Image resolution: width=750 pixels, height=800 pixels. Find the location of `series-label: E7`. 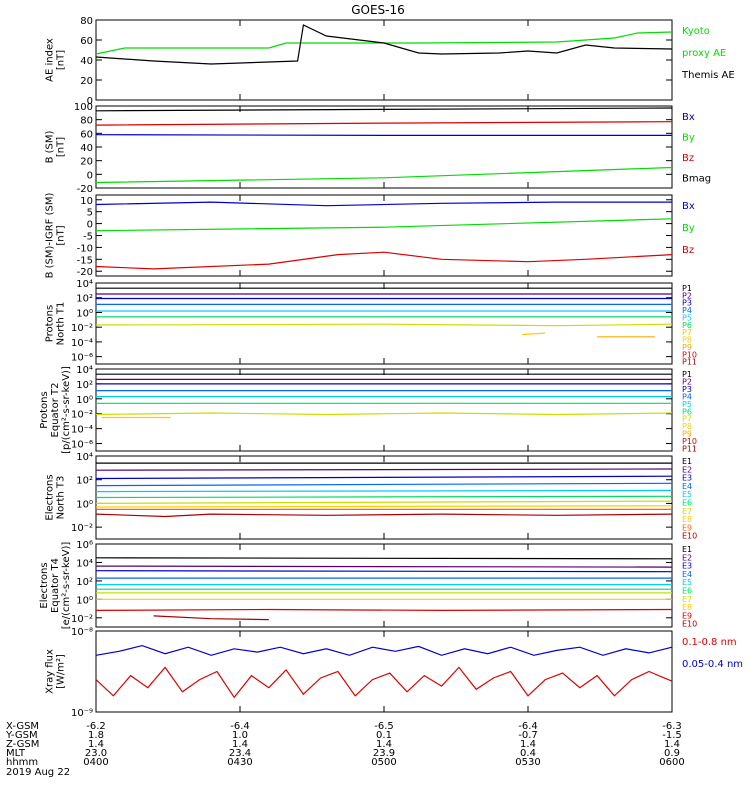

series-label: E7 is located at coordinates (687, 599).